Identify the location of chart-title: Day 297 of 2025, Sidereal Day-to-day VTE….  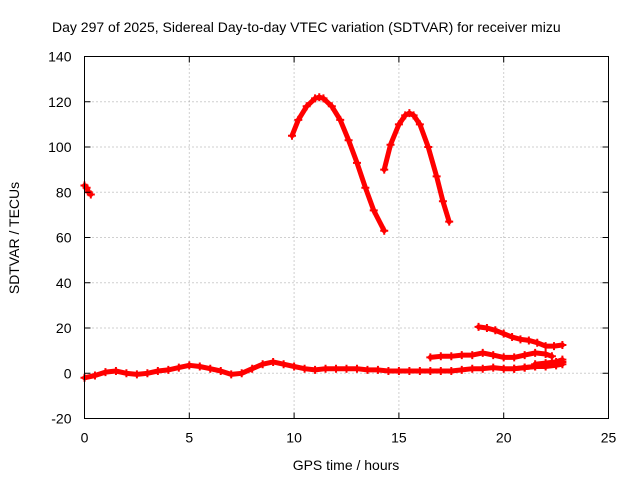
(306, 27).